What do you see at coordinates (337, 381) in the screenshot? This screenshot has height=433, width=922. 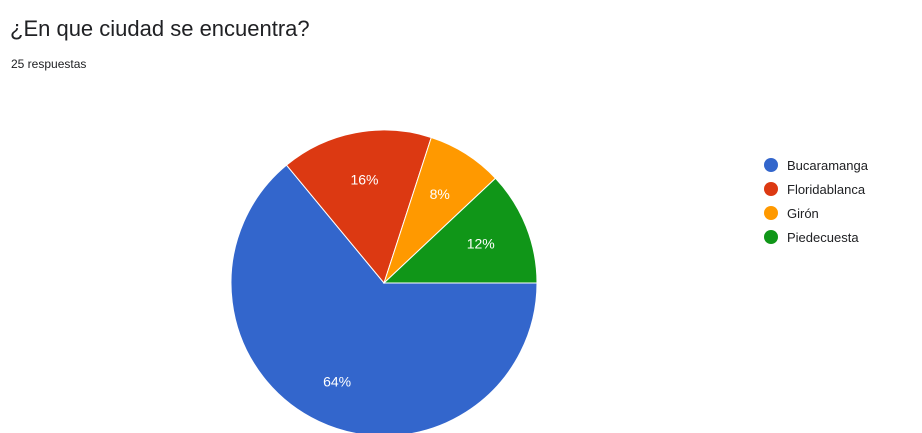 I see `pie-slice-label: 64%` at bounding box center [337, 381].